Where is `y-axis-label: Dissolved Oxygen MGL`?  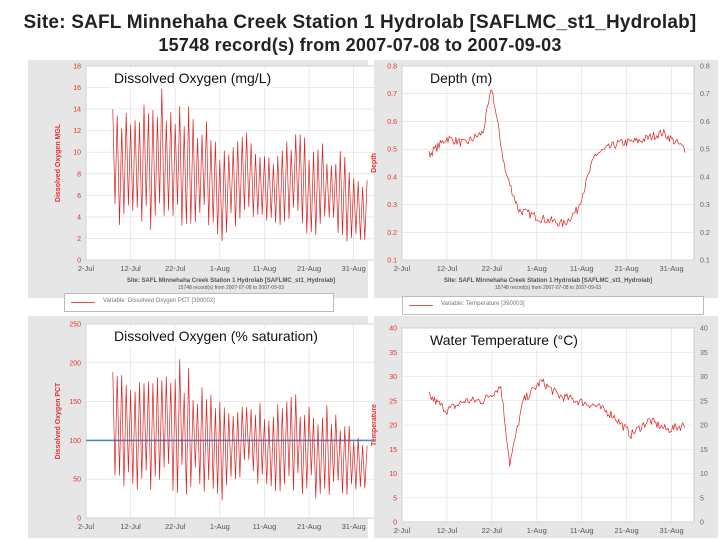
y-axis-label: Dissolved Oxygen MGL is located at coordinates (58, 162).